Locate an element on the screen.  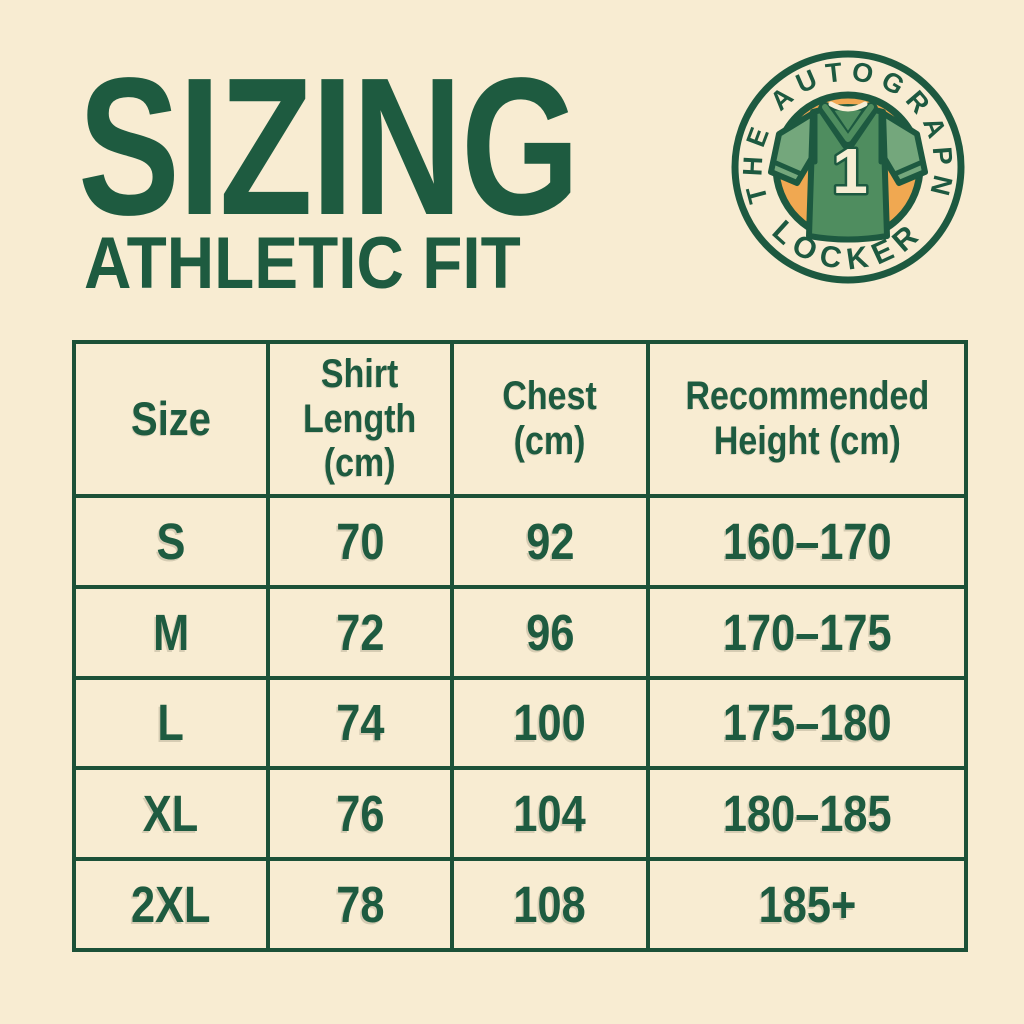
height-cell: 160–170 is located at coordinates (807, 541).